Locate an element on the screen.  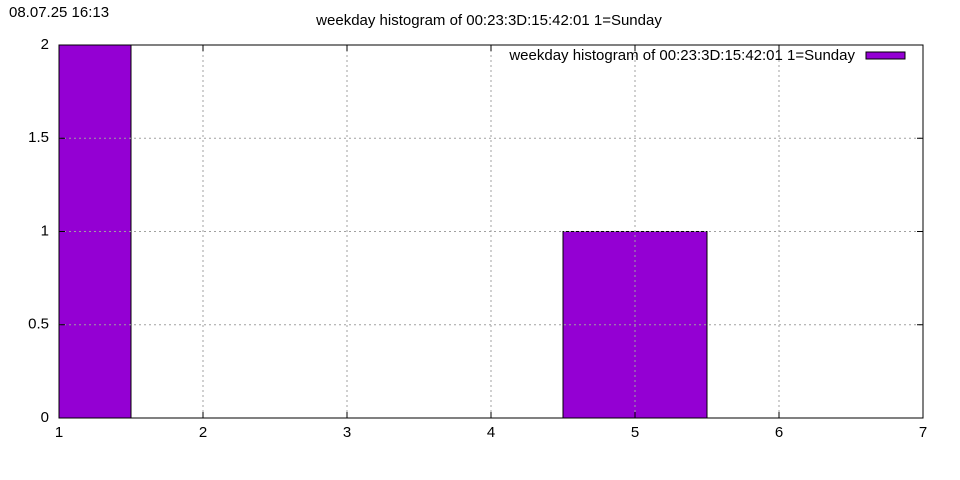
y-tick-label: 1 is located at coordinates (45, 230).